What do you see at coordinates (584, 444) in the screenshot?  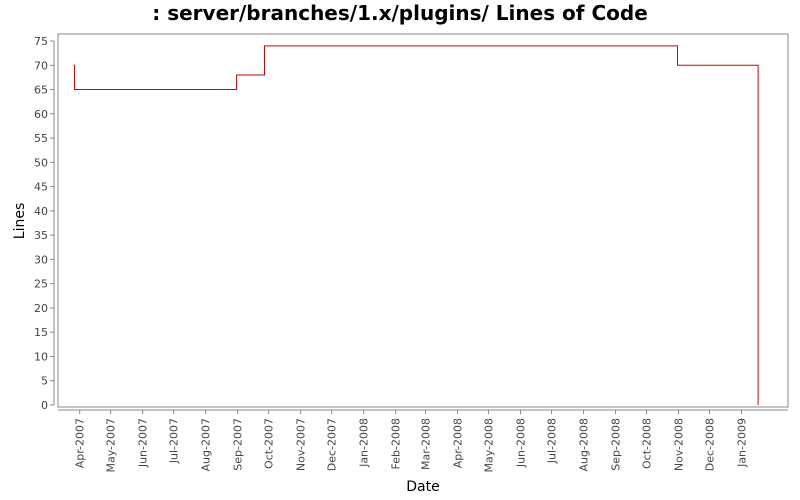 I see `x-tick-label: Aug-2008` at bounding box center [584, 444].